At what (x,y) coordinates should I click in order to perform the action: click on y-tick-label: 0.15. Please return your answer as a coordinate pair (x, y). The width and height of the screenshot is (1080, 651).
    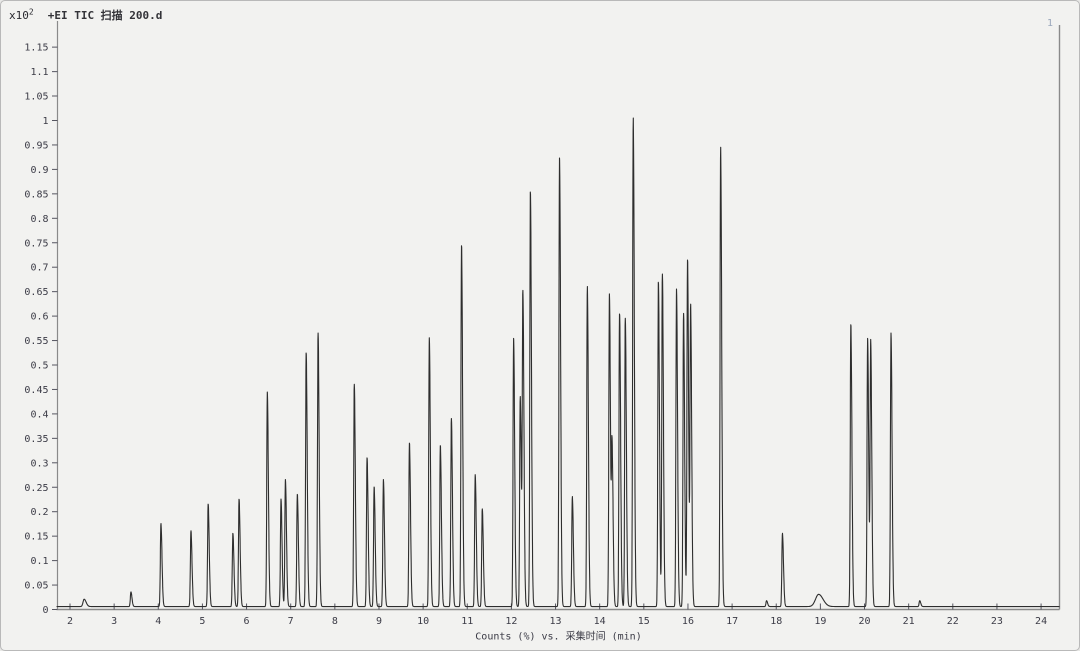
    Looking at the image, I should click on (36, 537).